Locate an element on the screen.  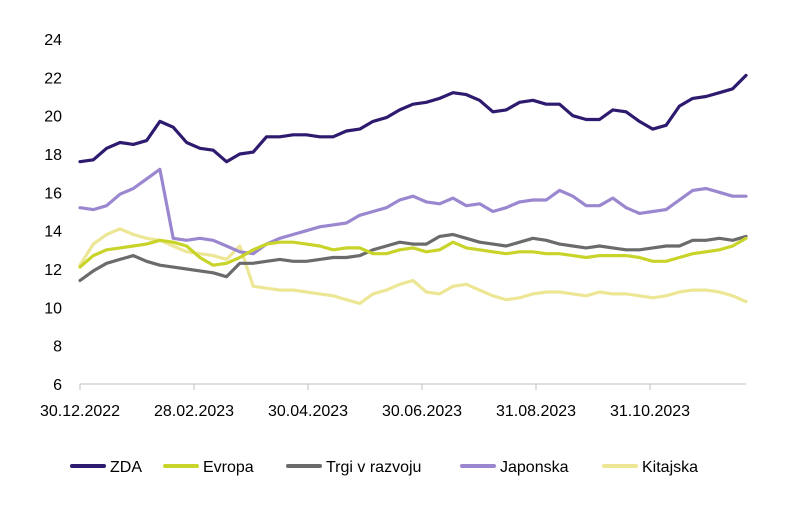
legend: ZDA Evropa Trgi v razvoju Japonska Kitajska is located at coordinates (384, 467).